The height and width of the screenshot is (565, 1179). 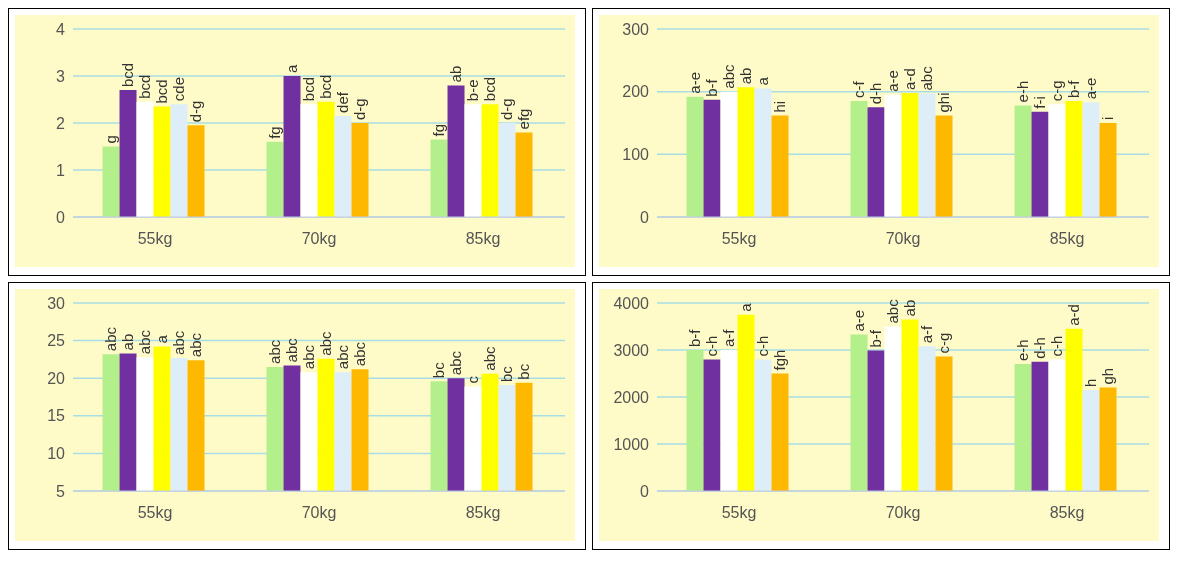 What do you see at coordinates (944, 102) in the screenshot?
I see `data-label: ghi` at bounding box center [944, 102].